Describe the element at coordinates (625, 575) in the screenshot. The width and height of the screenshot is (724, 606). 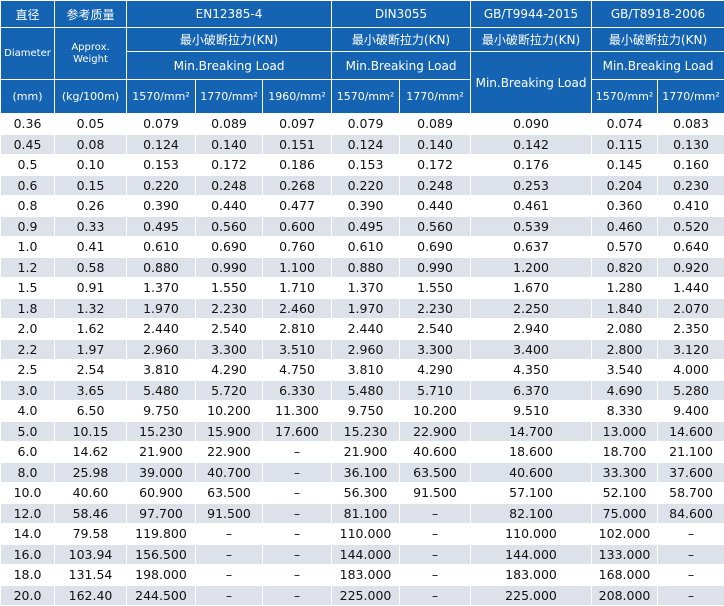
I see `table-cell: 168.000` at that location.